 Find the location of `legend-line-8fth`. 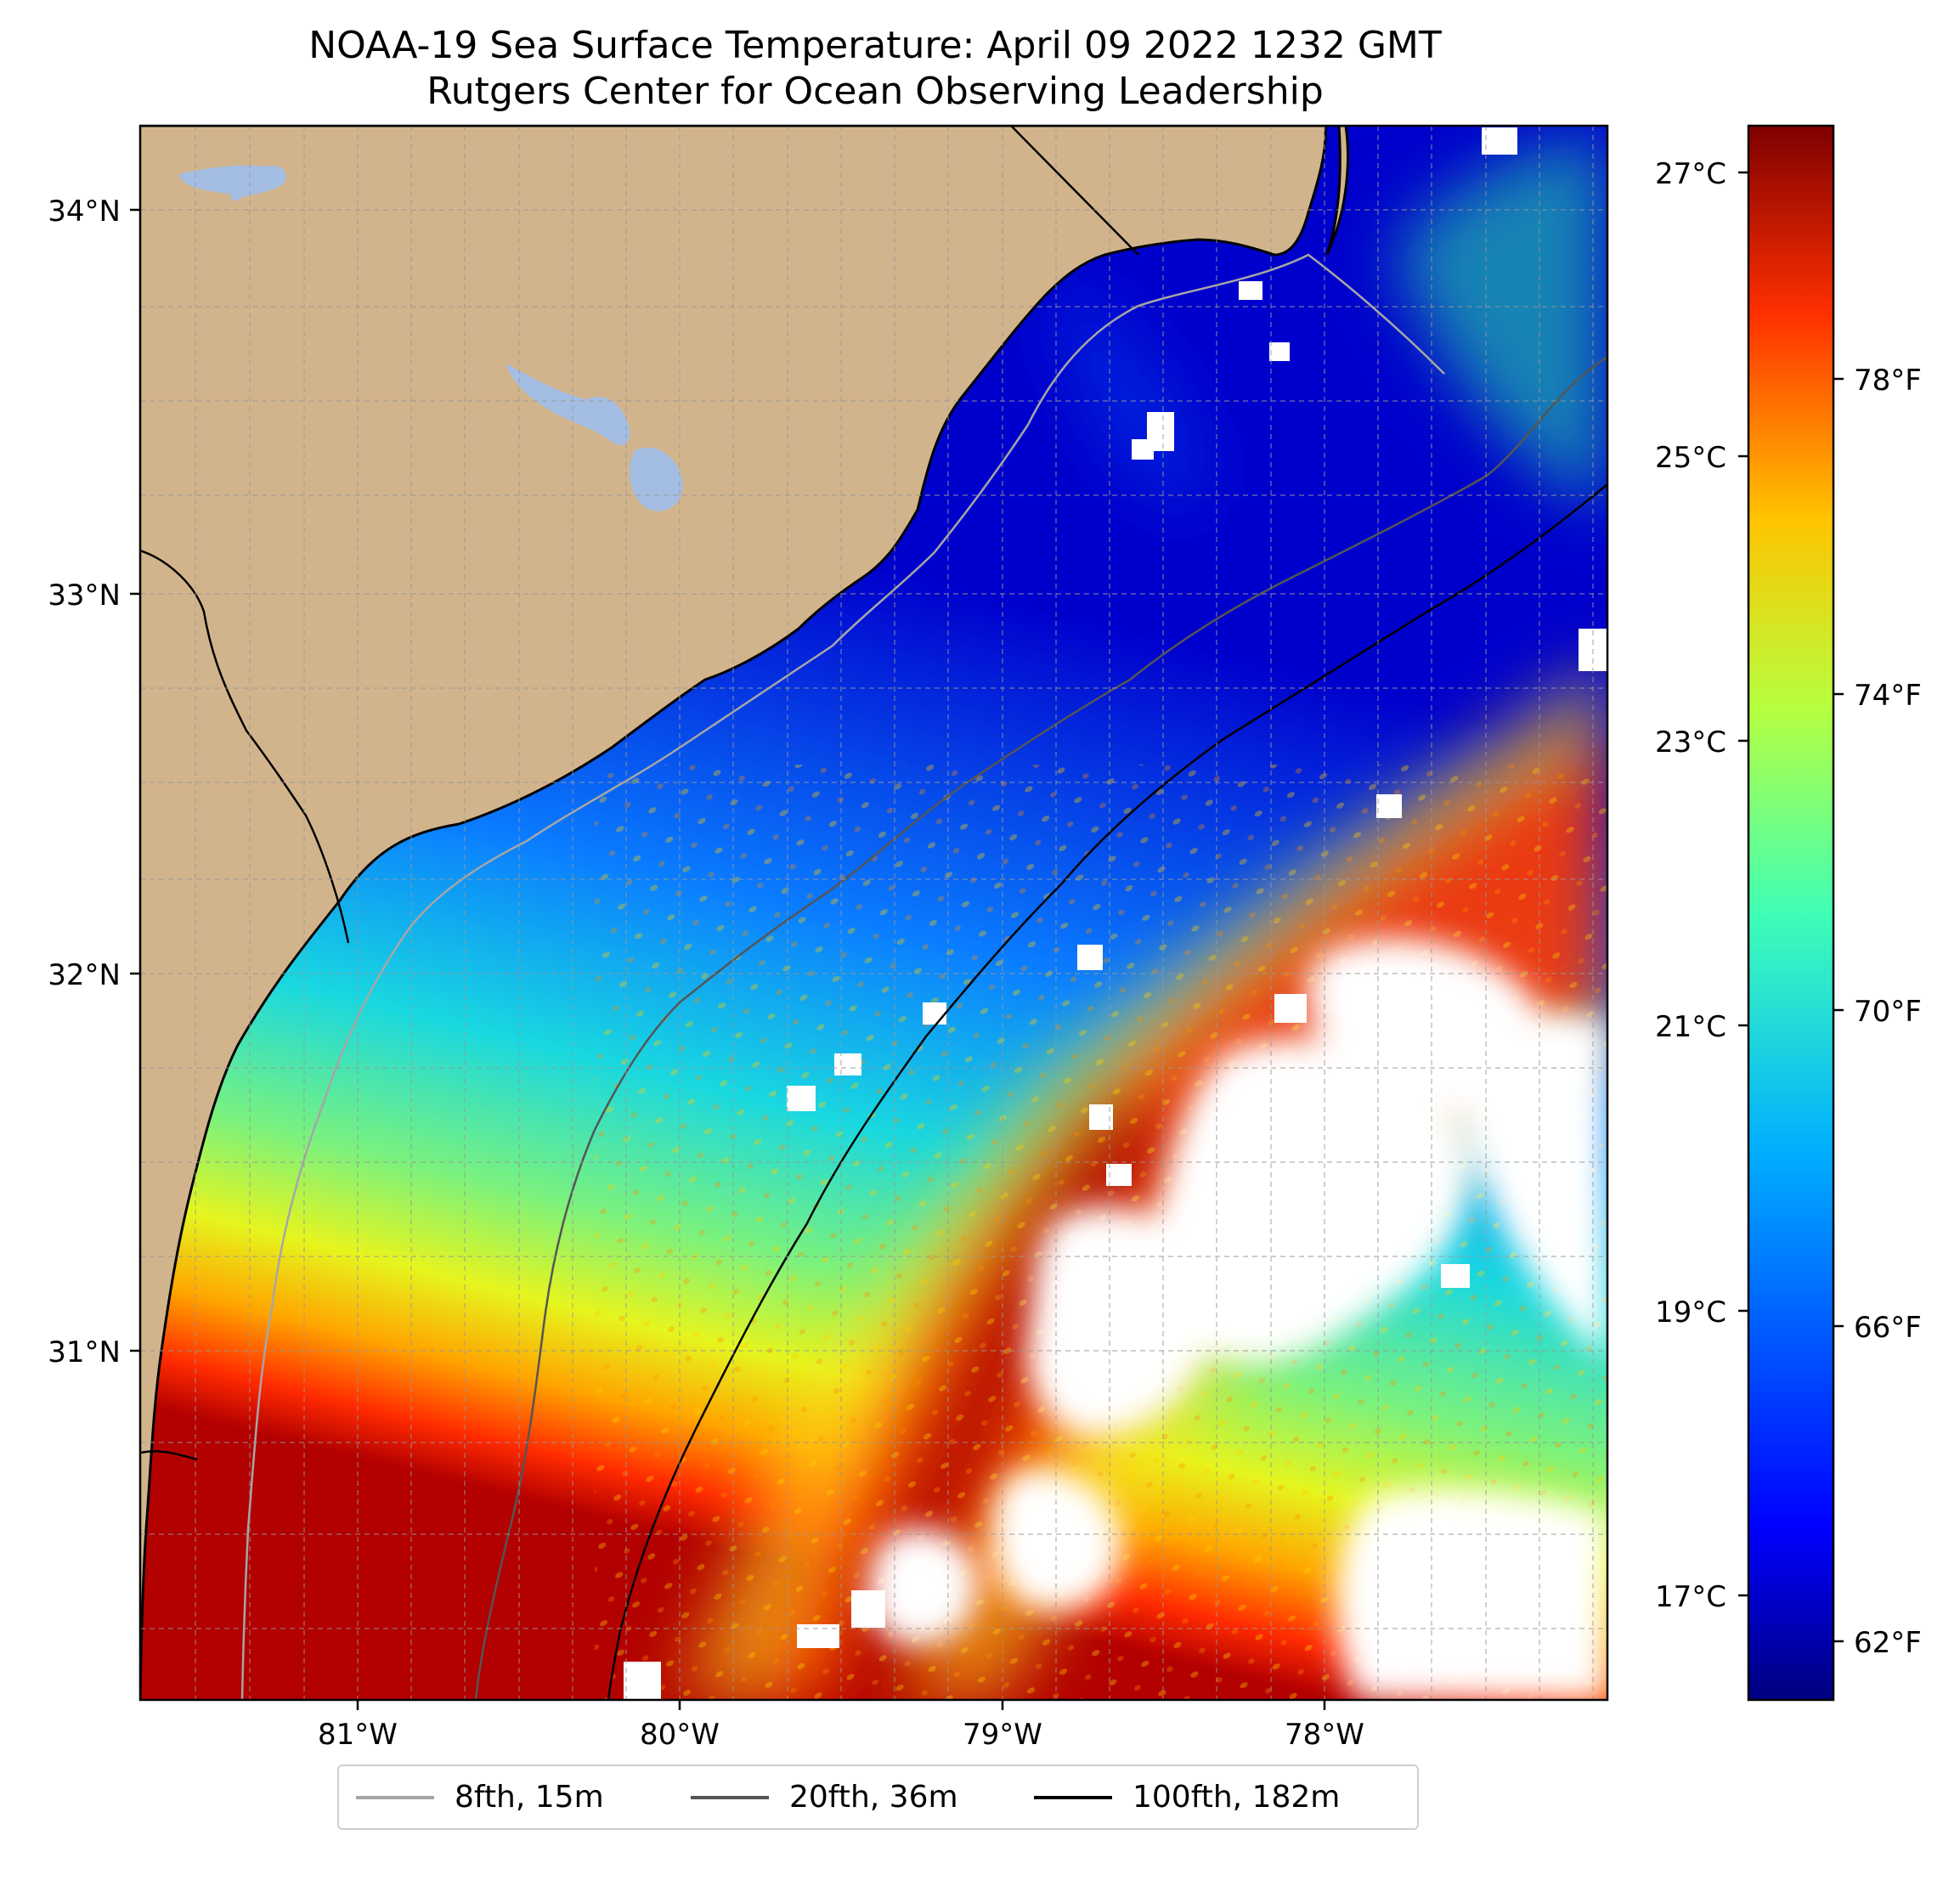

legend-line-8fth is located at coordinates (395, 1797).